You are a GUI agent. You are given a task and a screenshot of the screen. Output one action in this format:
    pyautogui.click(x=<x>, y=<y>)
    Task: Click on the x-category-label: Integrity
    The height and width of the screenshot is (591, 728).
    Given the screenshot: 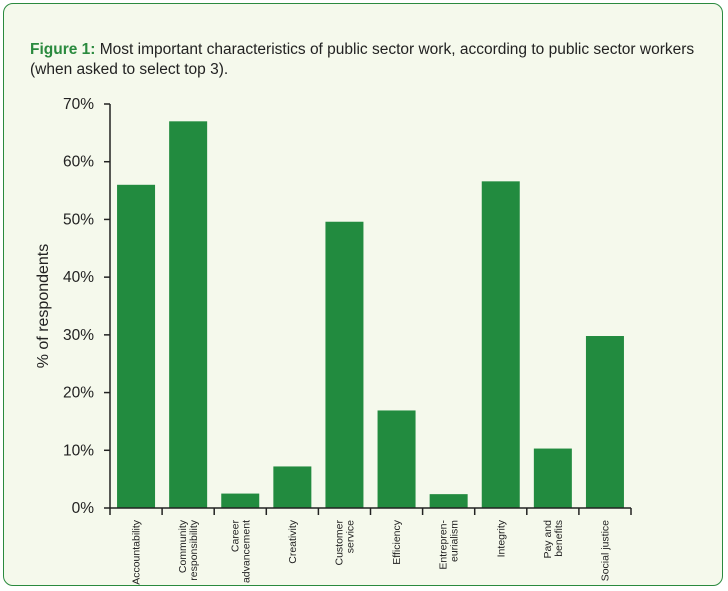 What is the action you would take?
    pyautogui.click(x=501, y=538)
    